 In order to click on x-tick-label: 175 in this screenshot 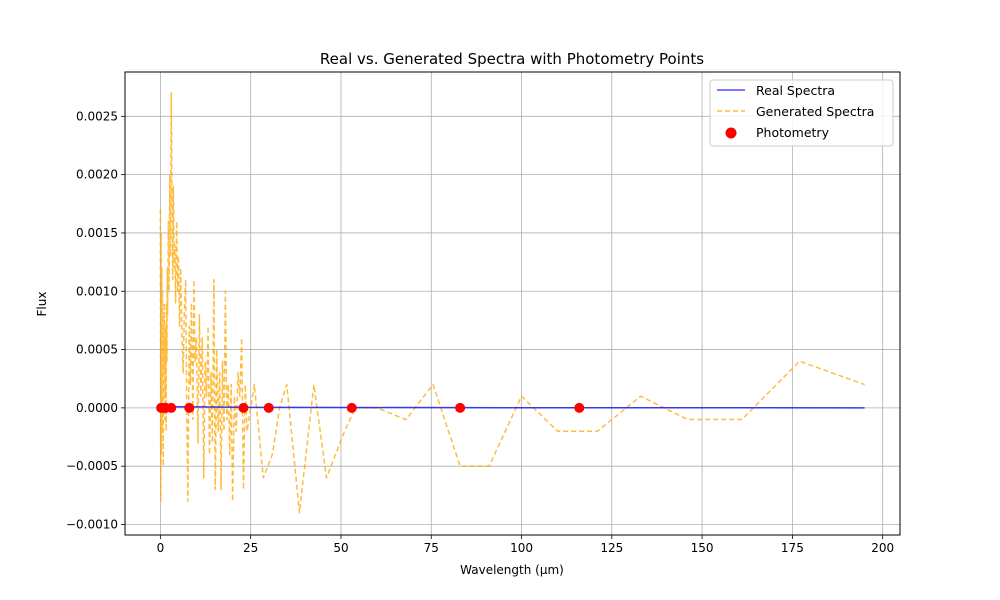, I will do `click(792, 548)`.